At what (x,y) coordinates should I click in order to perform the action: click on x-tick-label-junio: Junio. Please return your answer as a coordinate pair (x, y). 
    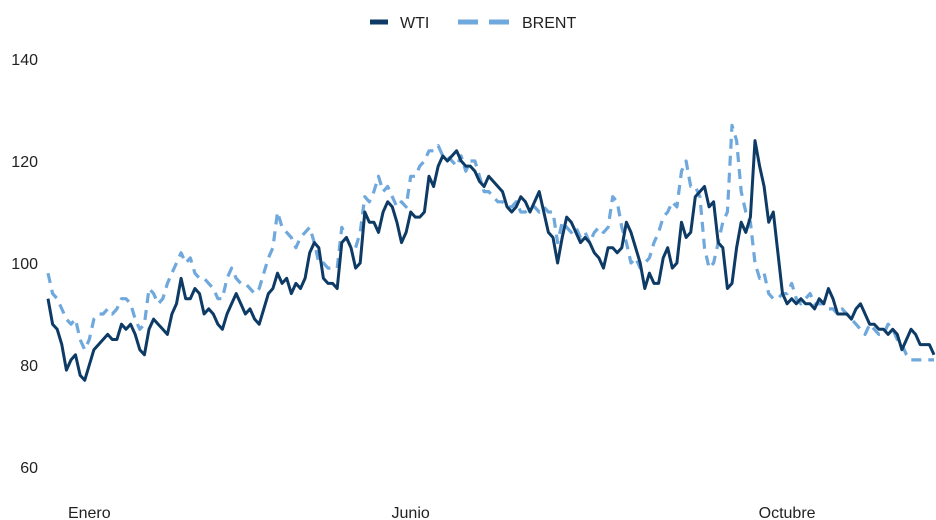
    Looking at the image, I should click on (411, 512).